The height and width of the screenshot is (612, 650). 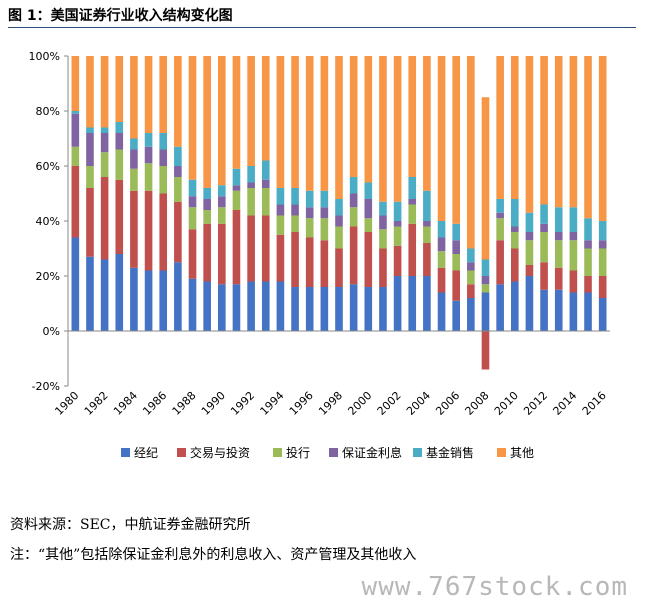 I want to click on legend-label: 交易与投资, so click(x=220, y=452).